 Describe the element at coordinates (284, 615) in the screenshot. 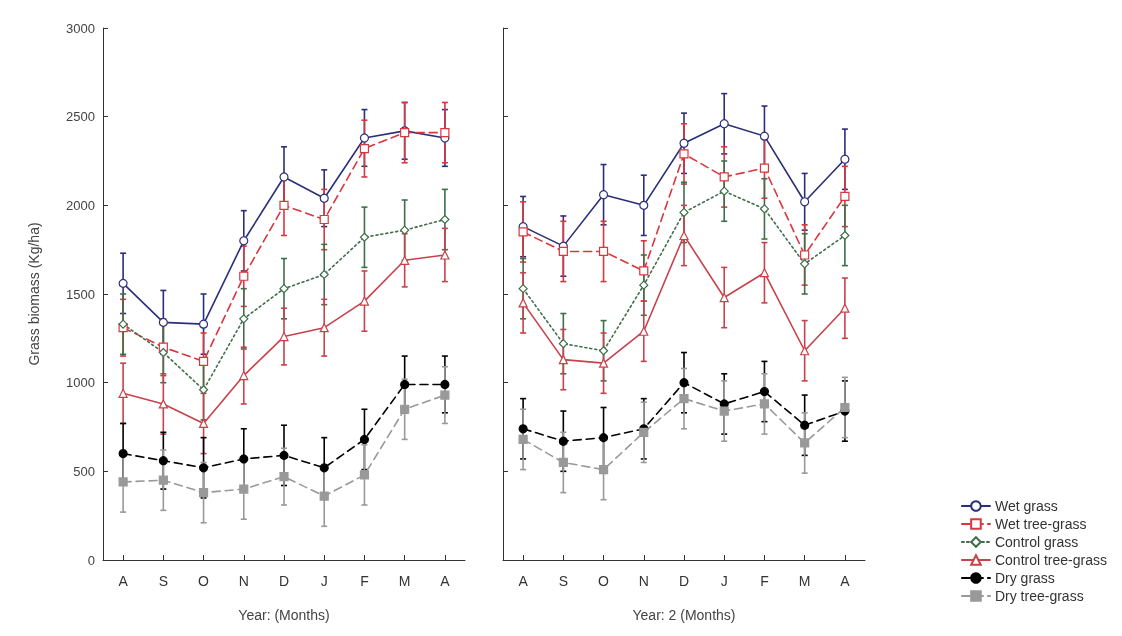

I see `x-axis-title: Year: (Months)` at that location.